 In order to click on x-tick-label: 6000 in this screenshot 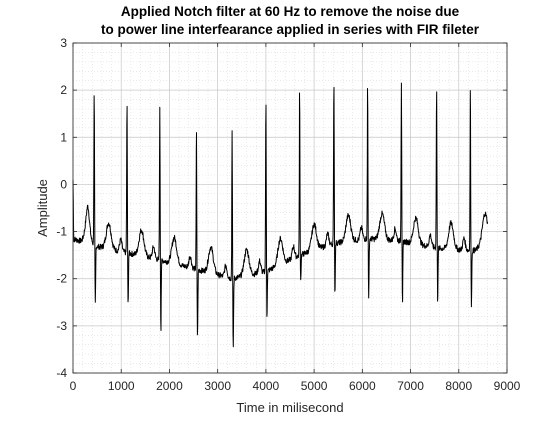, I will do `click(362, 386)`.